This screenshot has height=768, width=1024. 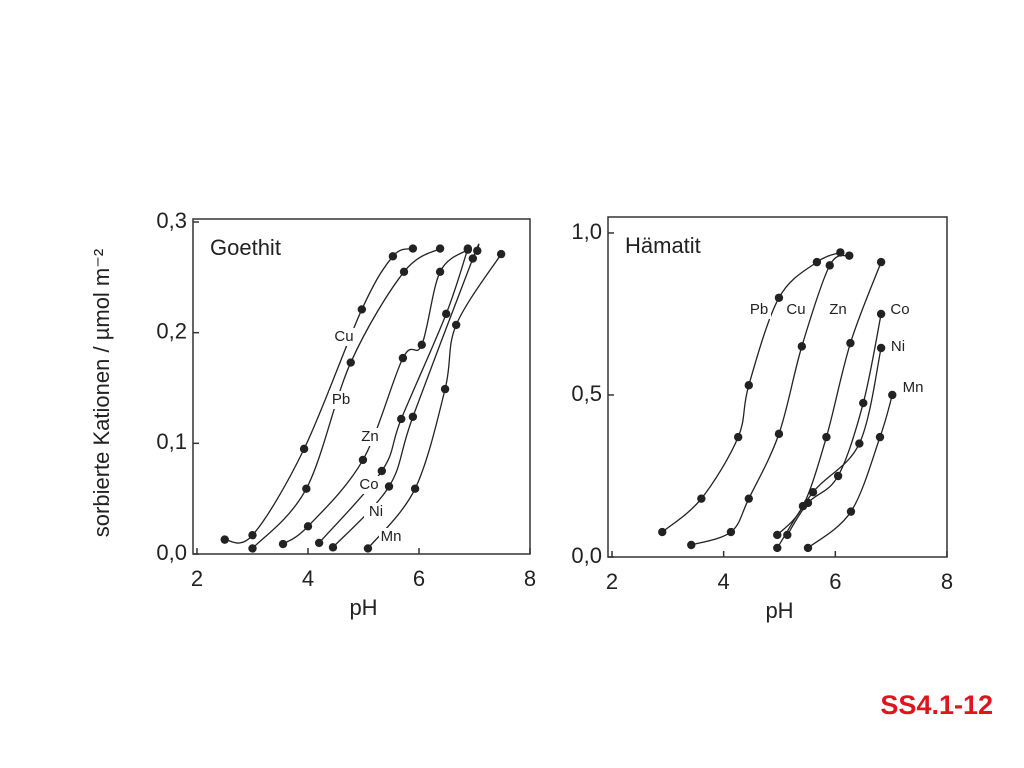 What do you see at coordinates (308, 578) in the screenshot?
I see `x-tick-label: 4` at bounding box center [308, 578].